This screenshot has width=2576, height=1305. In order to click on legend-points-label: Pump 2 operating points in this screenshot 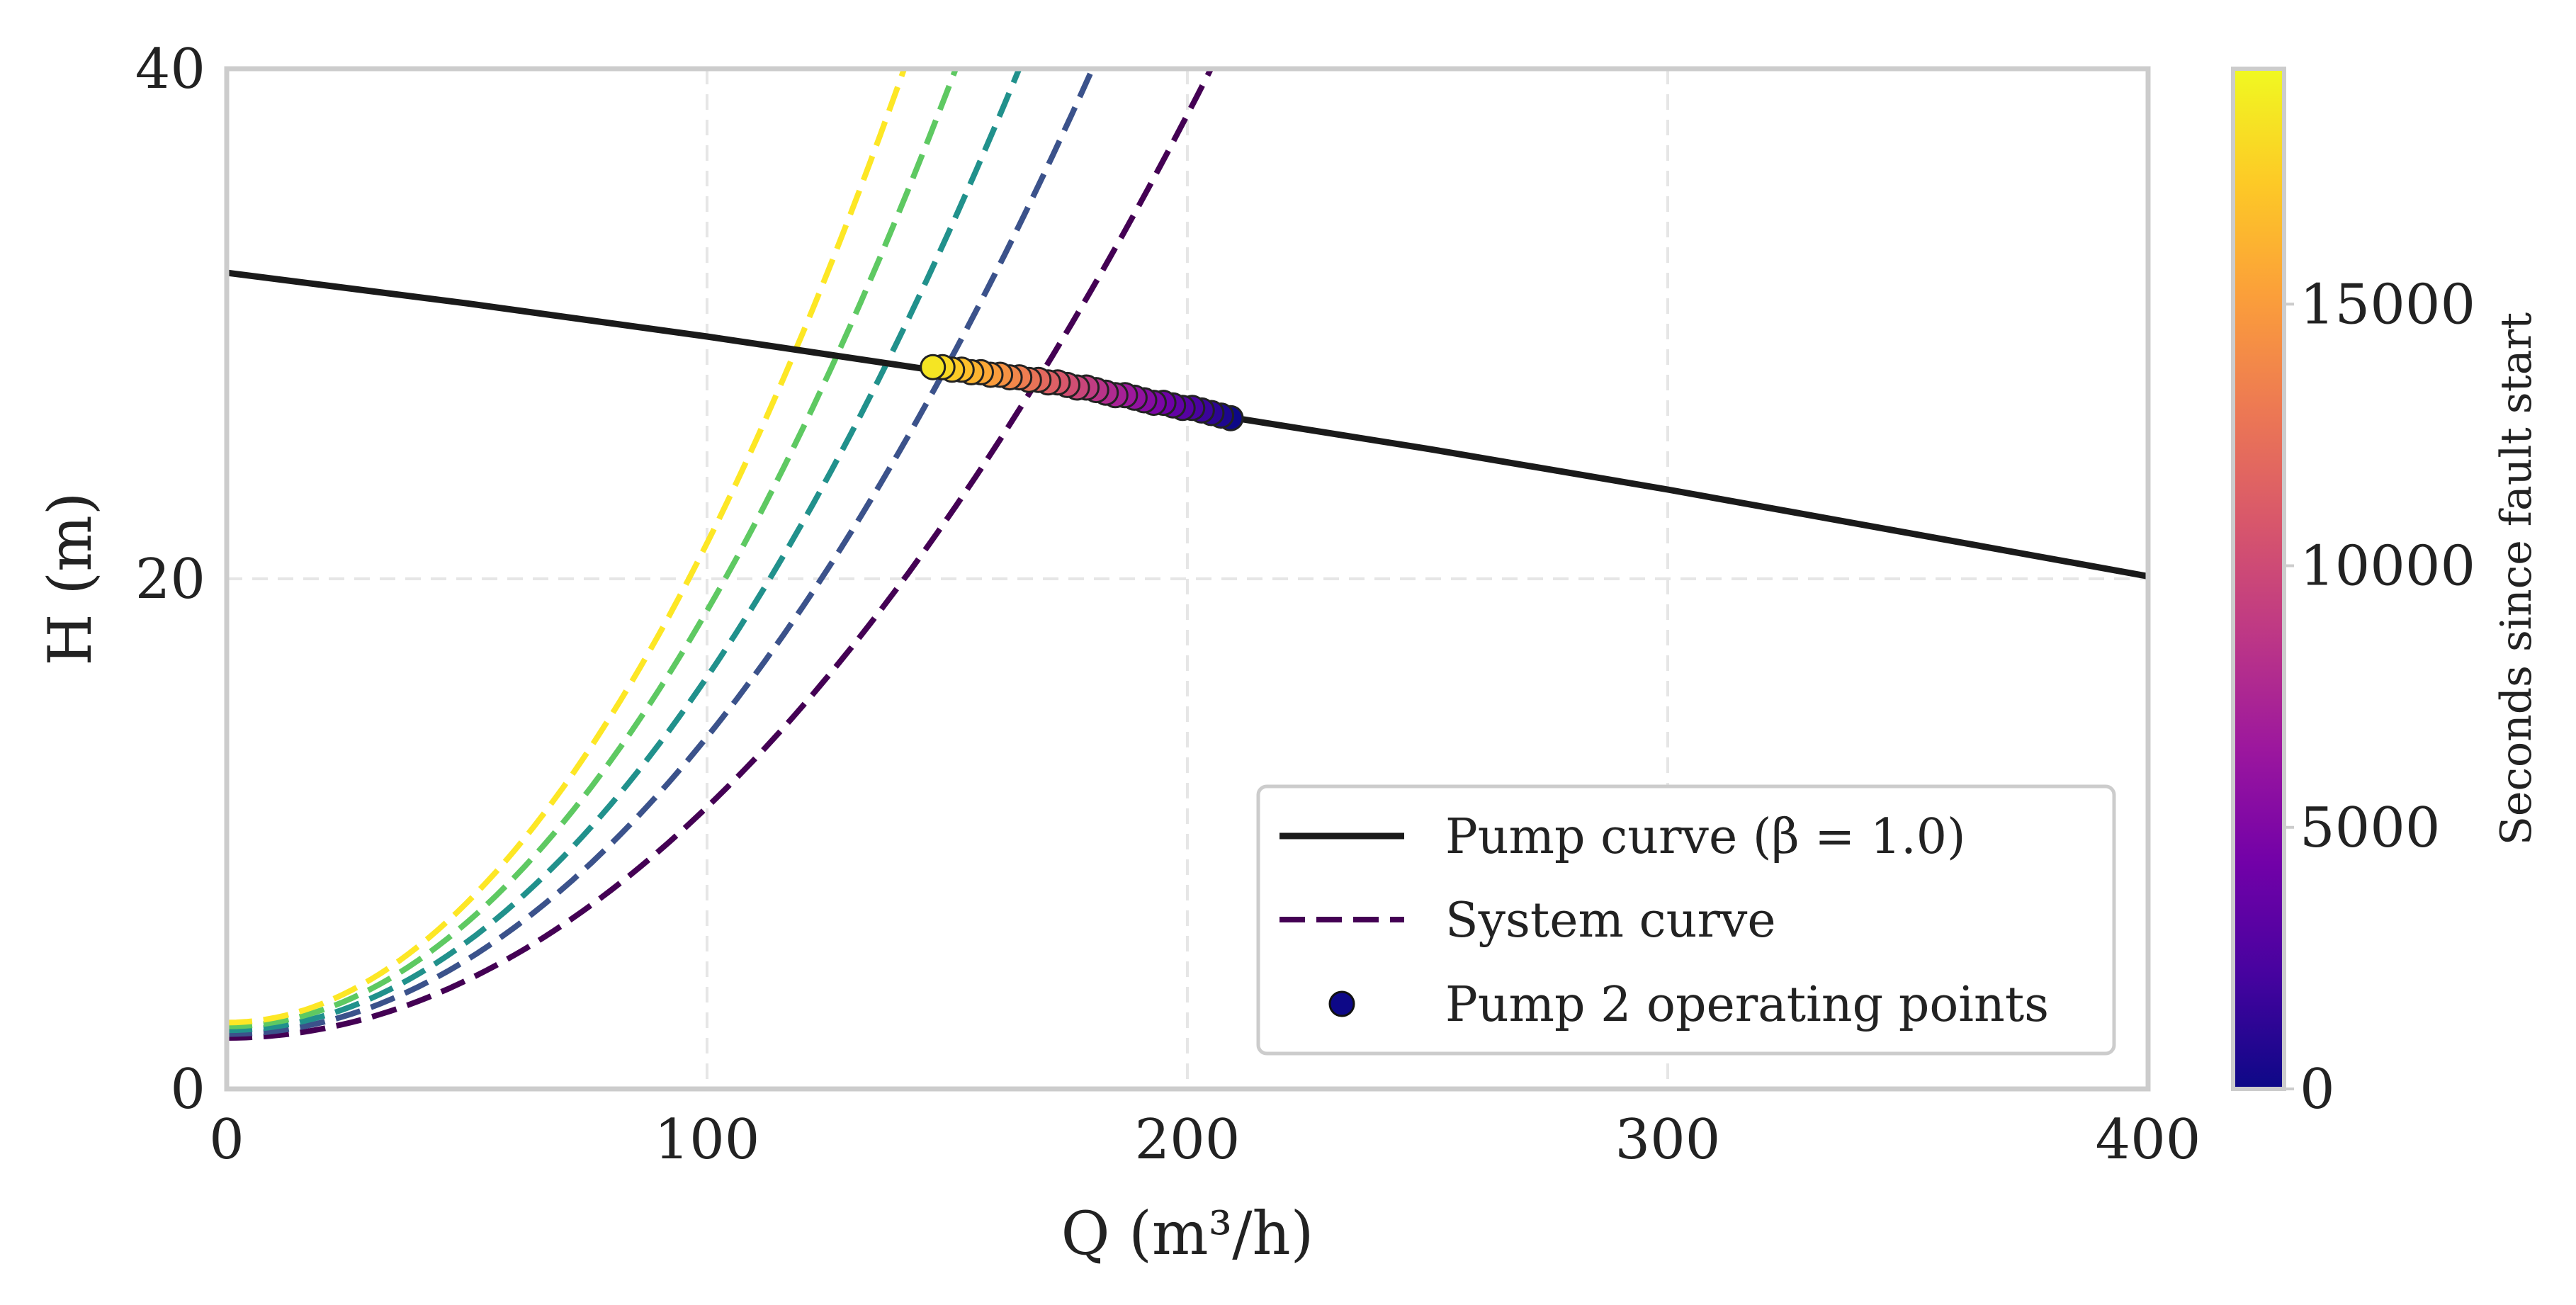, I will do `click(1747, 1005)`.